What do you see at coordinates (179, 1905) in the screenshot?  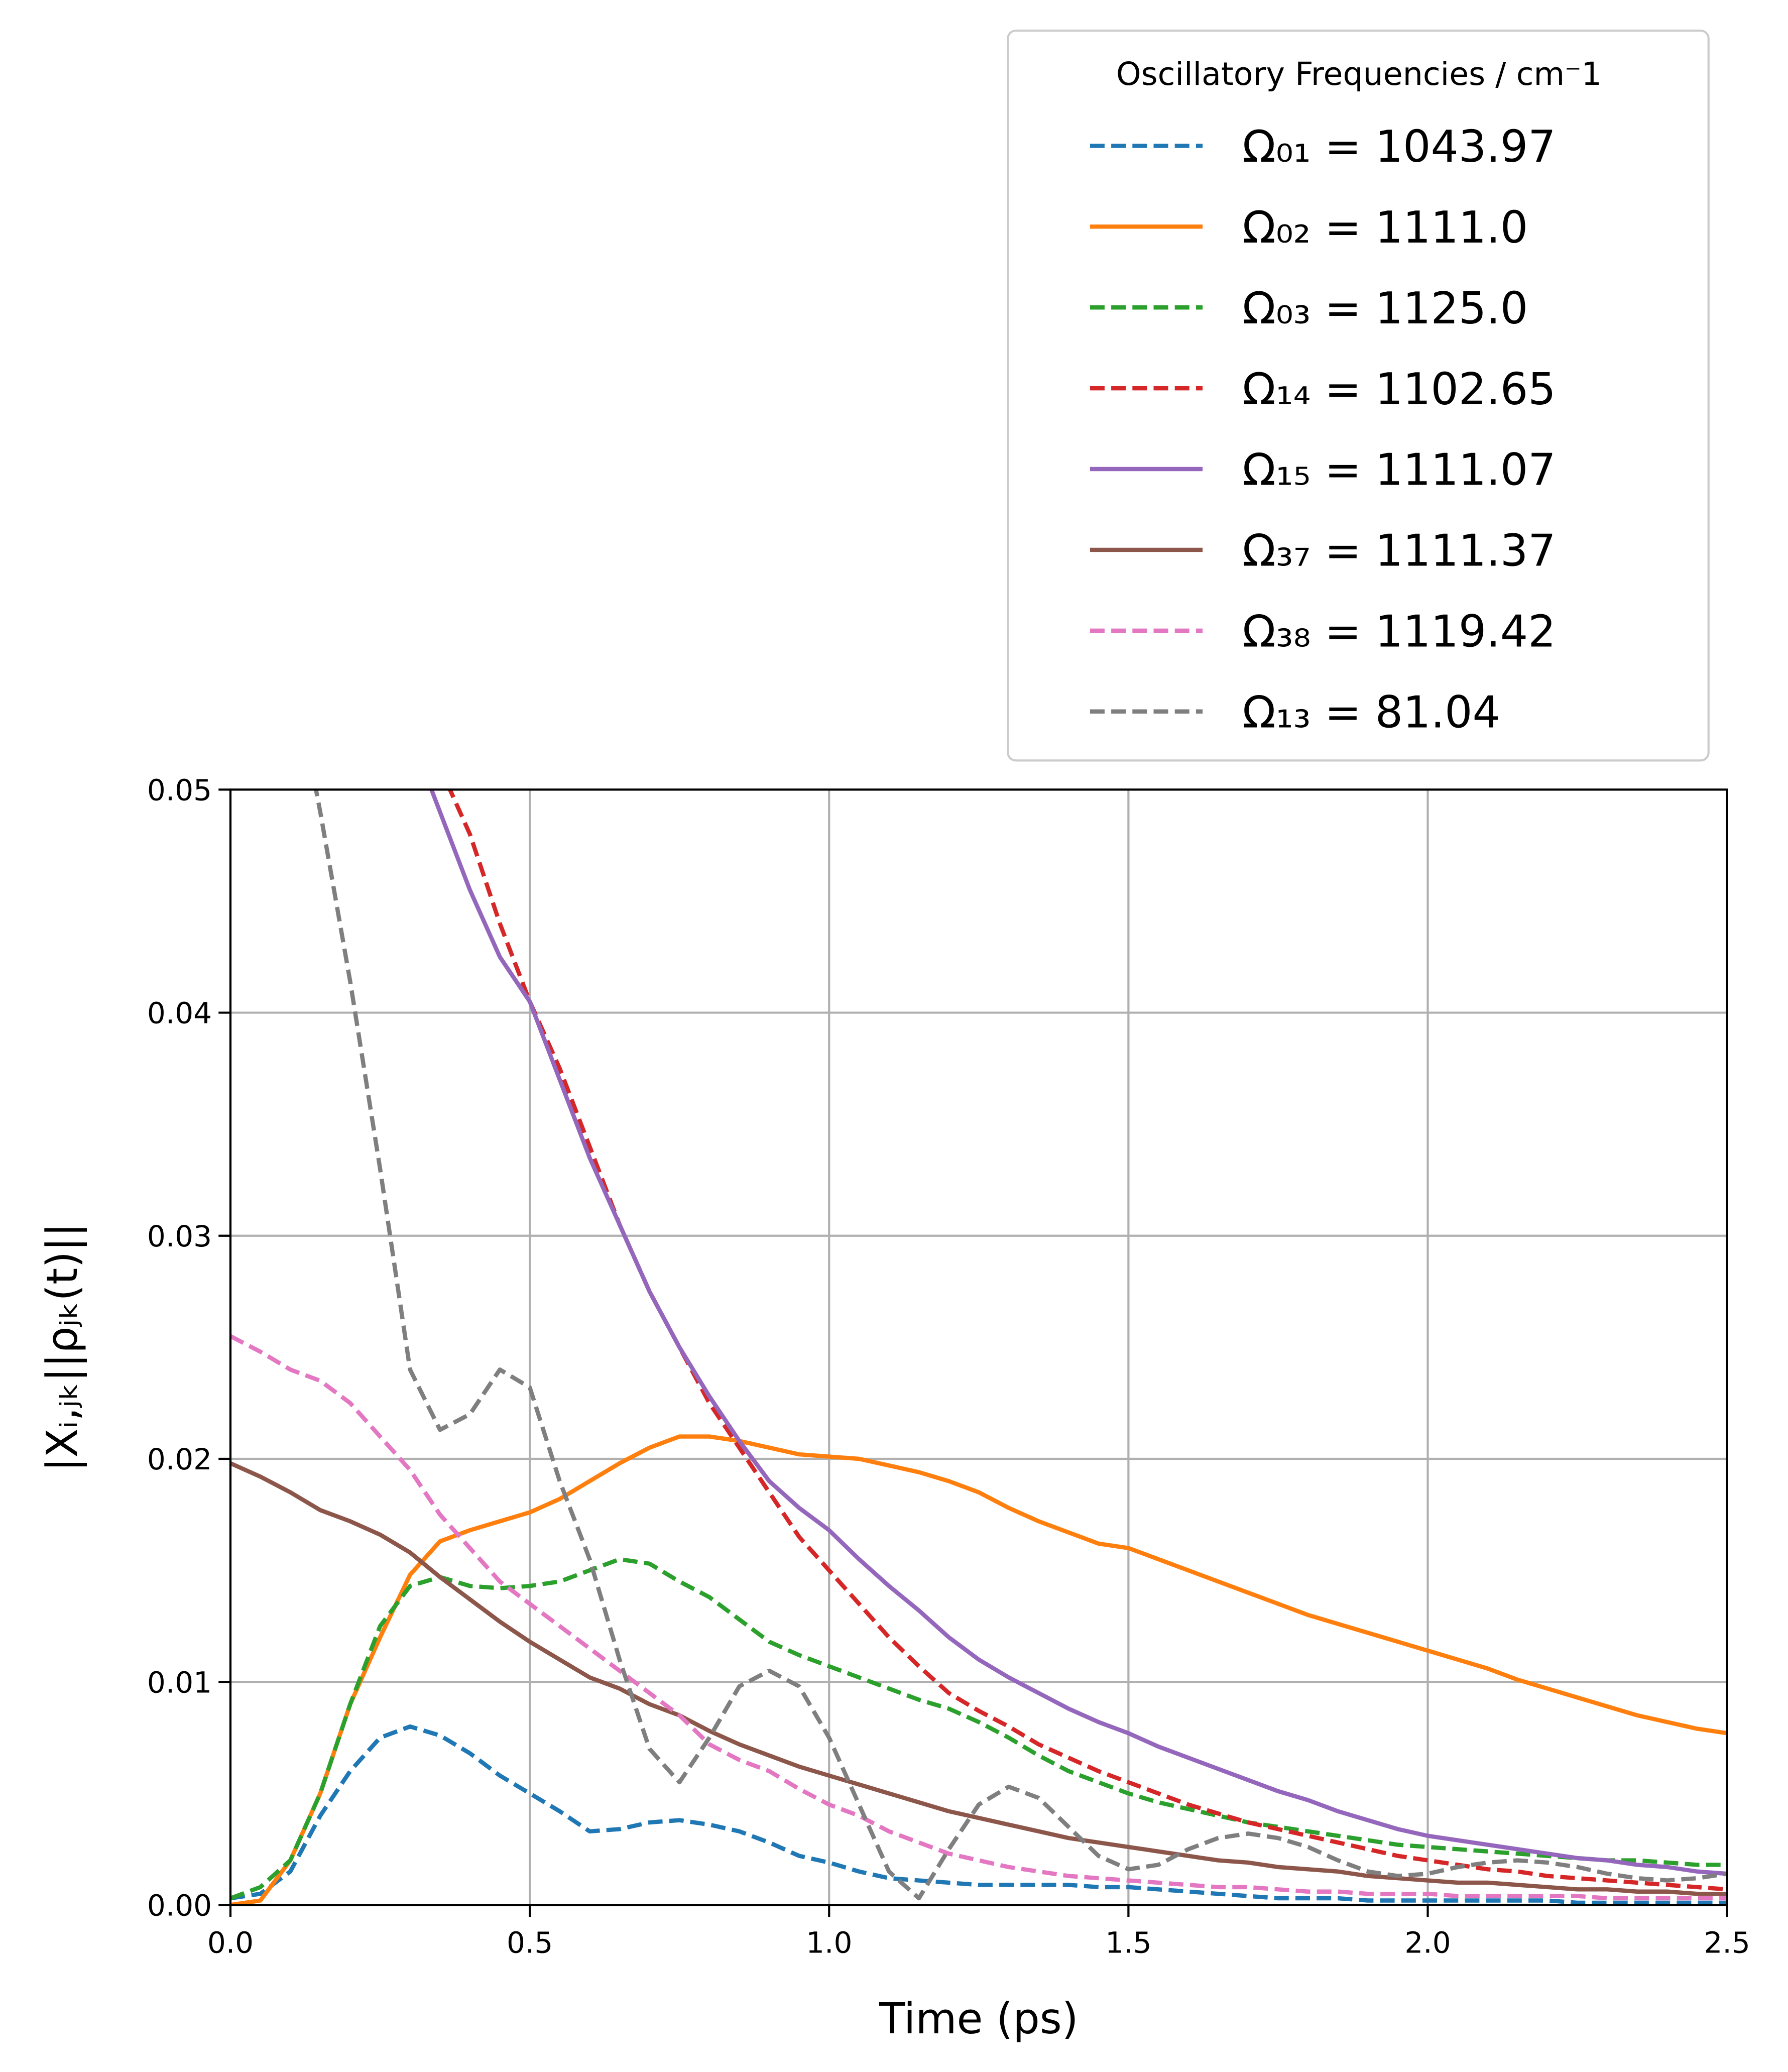 I see `y-tick-label: 0.00` at bounding box center [179, 1905].